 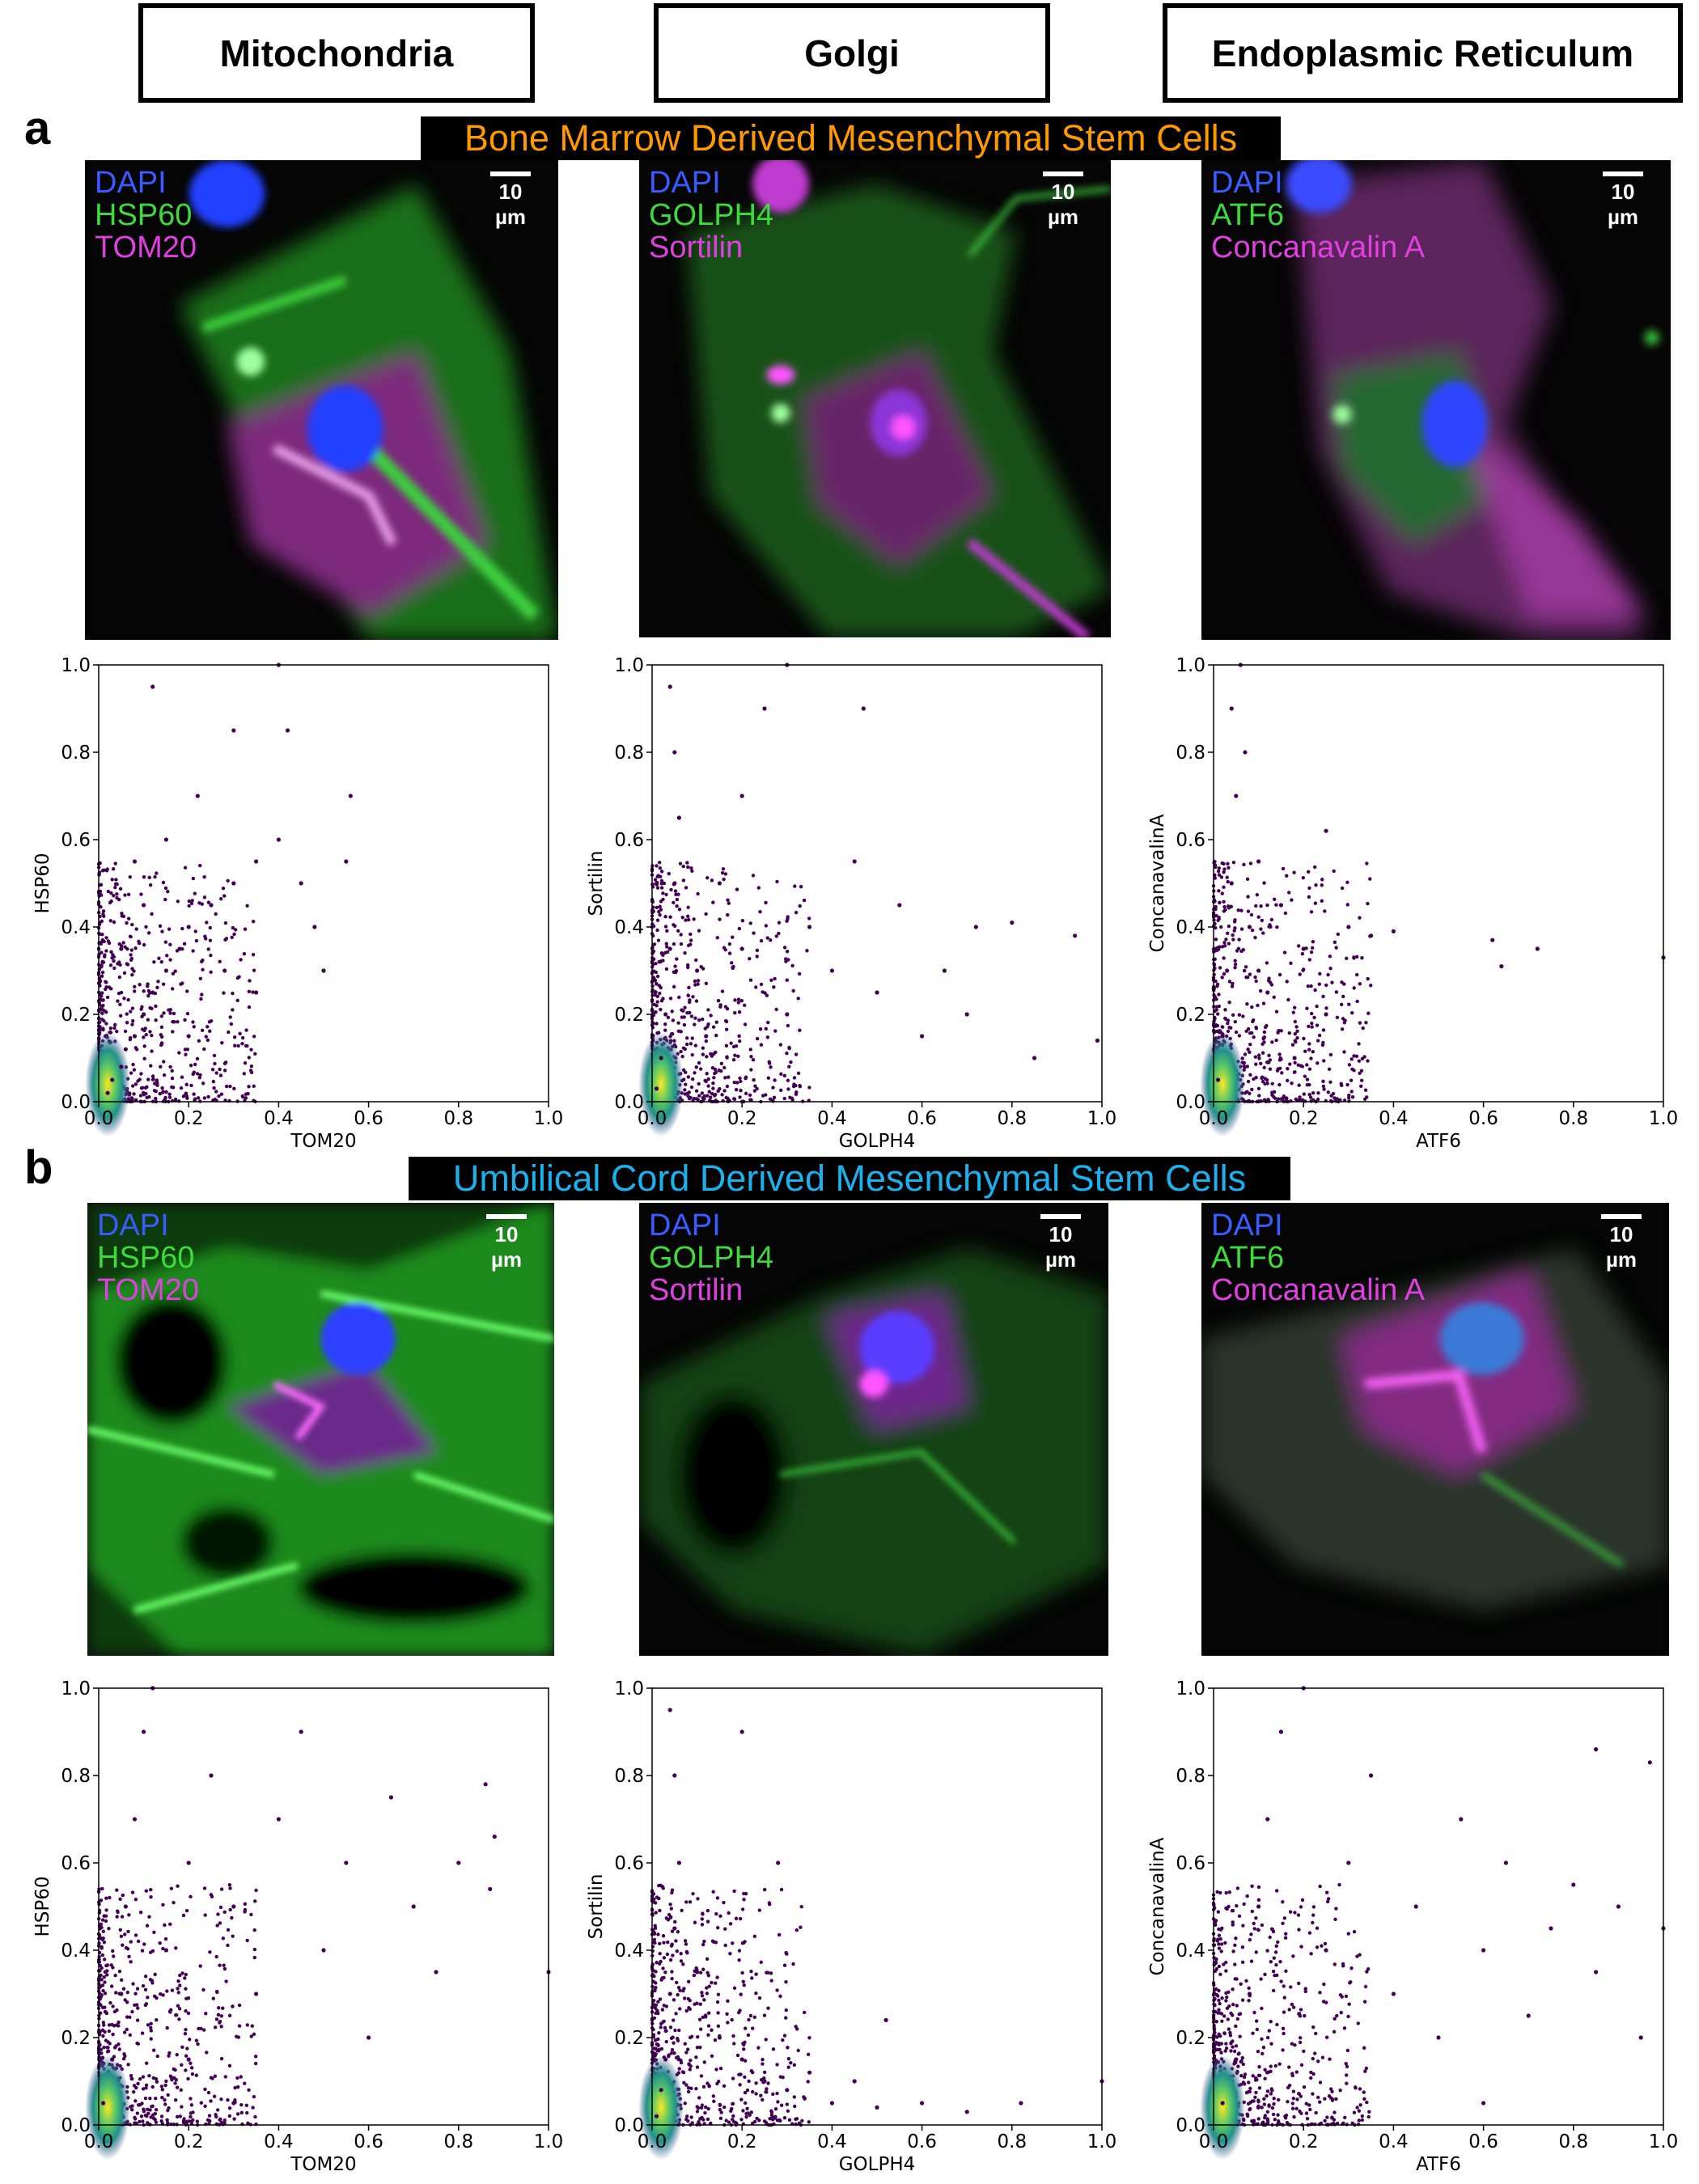 What do you see at coordinates (1304, 2141) in the screenshot?
I see `x-tick-label: 0.2` at bounding box center [1304, 2141].